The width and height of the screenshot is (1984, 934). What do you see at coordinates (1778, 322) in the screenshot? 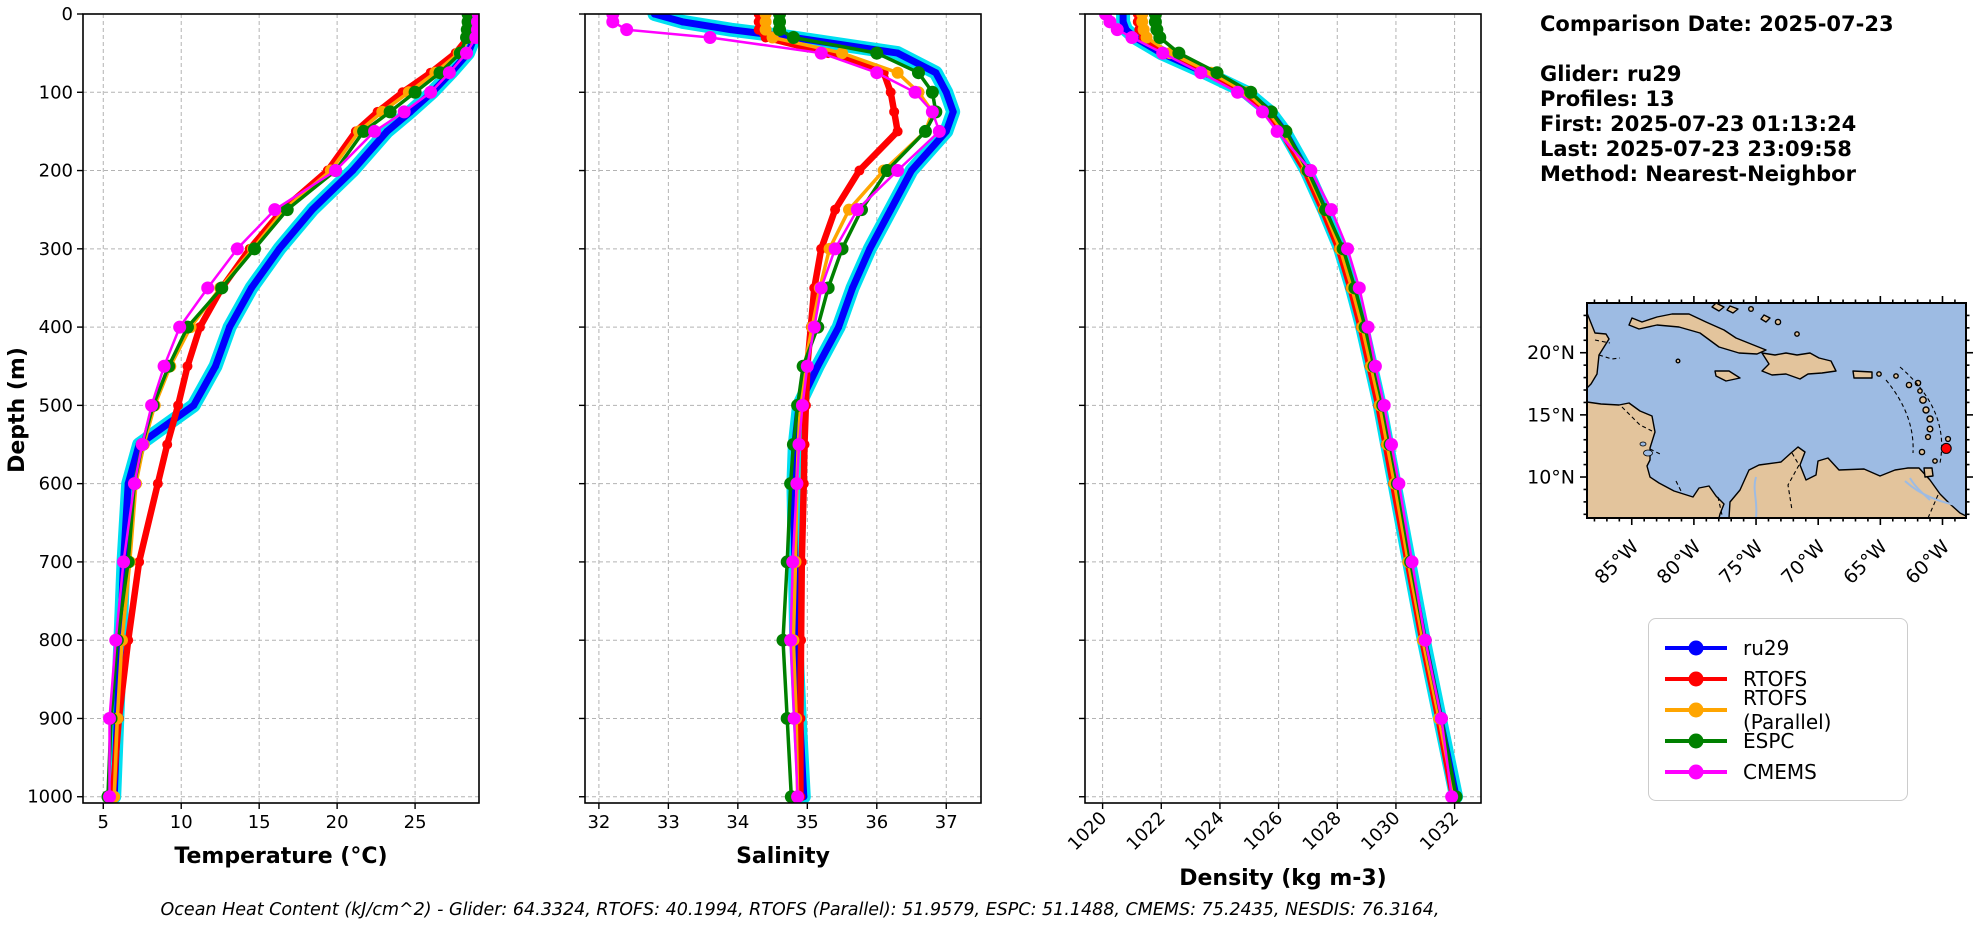
I see `island-bahamas5` at bounding box center [1778, 322].